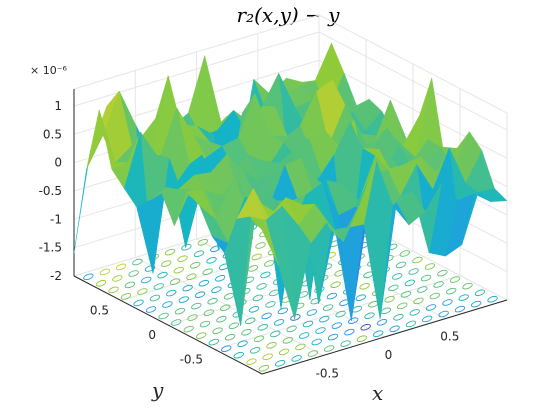 This screenshot has height=420, width=560. Describe the element at coordinates (50, 248) in the screenshot. I see `z-tick-label: -1.5` at that location.